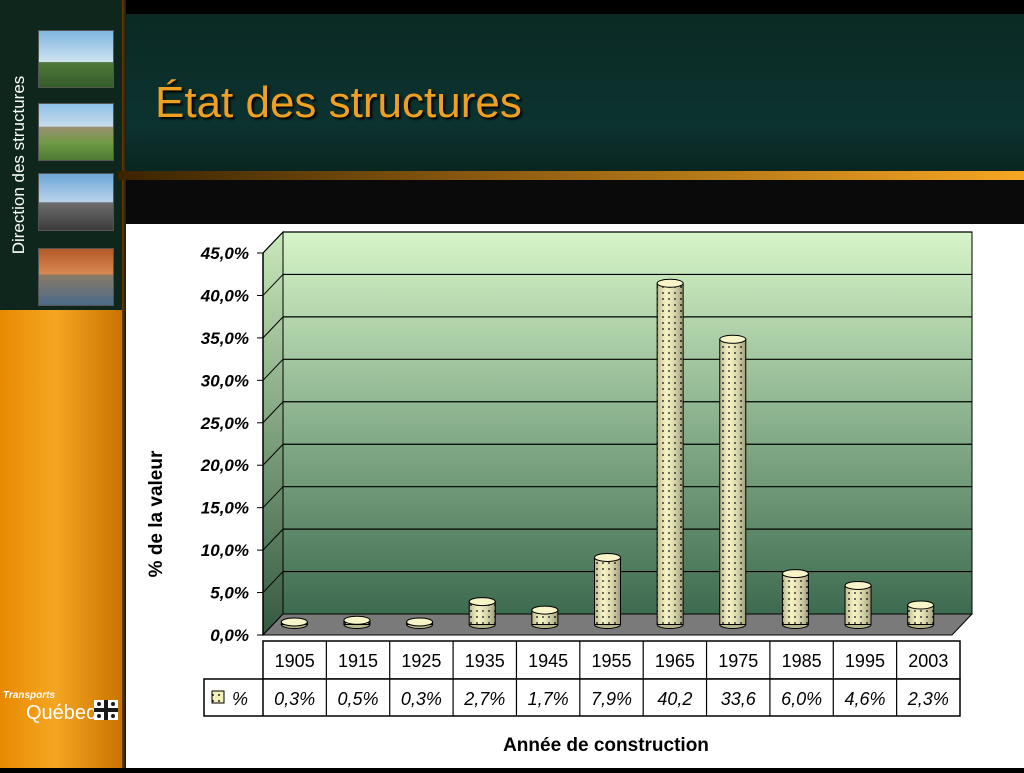  Describe the element at coordinates (218, 697) in the screenshot. I see `legend-swatch` at that location.